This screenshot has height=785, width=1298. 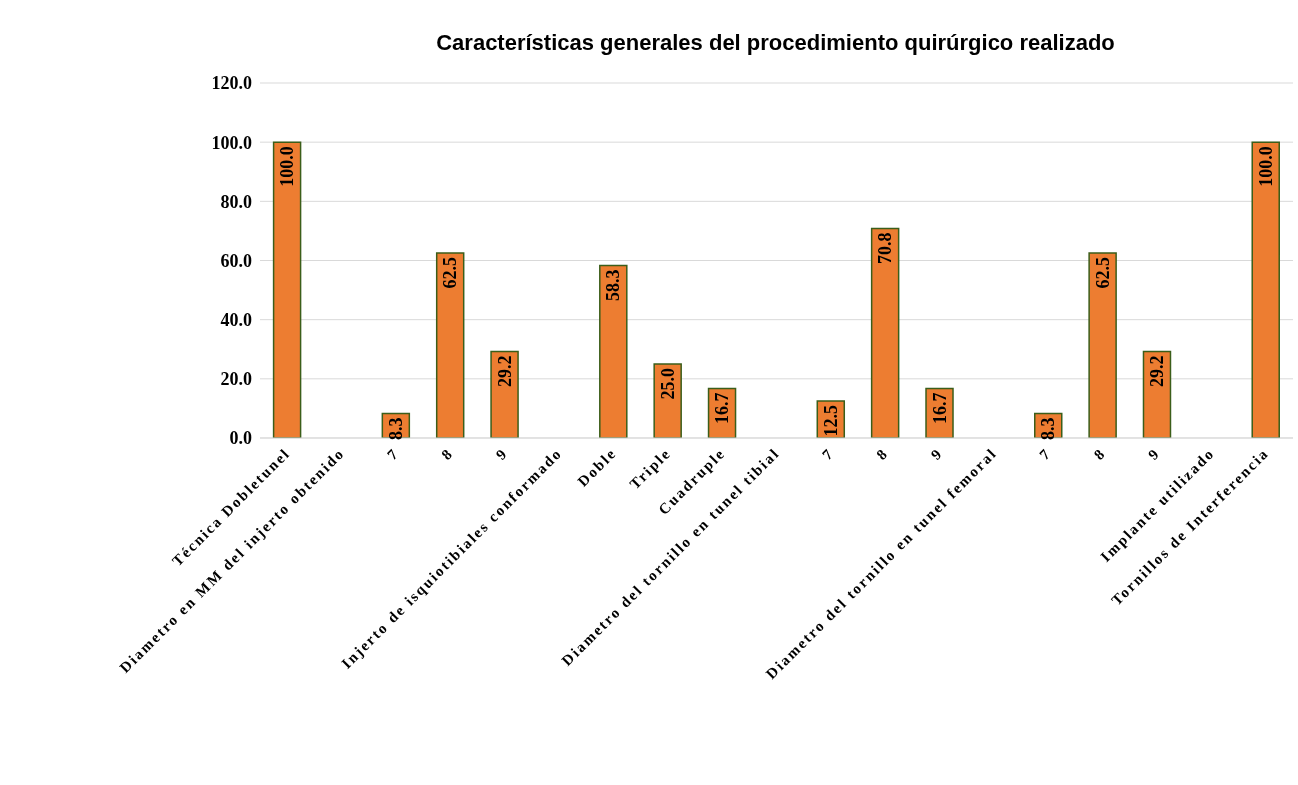 What do you see at coordinates (236, 260) in the screenshot?
I see `y-tick-label: 60.0` at bounding box center [236, 260].